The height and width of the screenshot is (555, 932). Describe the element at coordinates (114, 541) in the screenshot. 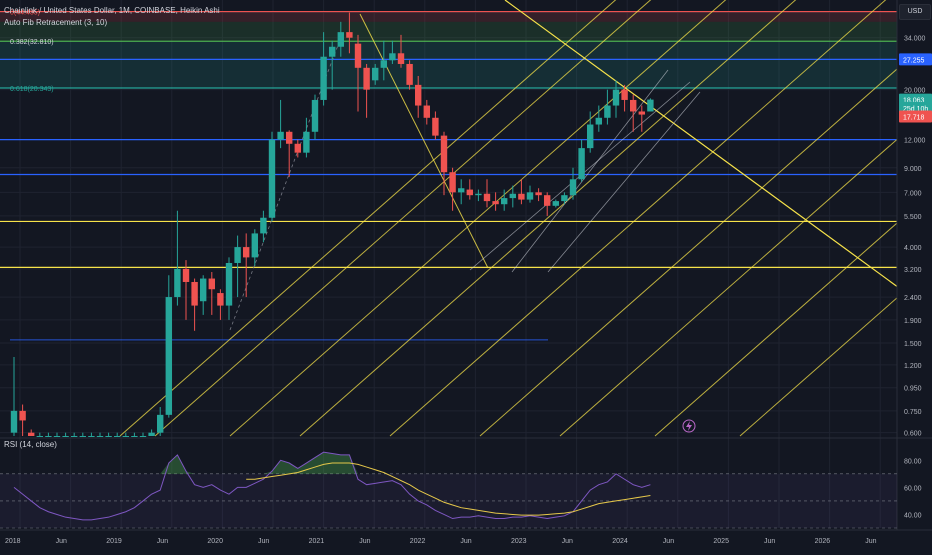

I see `time-tick-label: 2019` at that location.